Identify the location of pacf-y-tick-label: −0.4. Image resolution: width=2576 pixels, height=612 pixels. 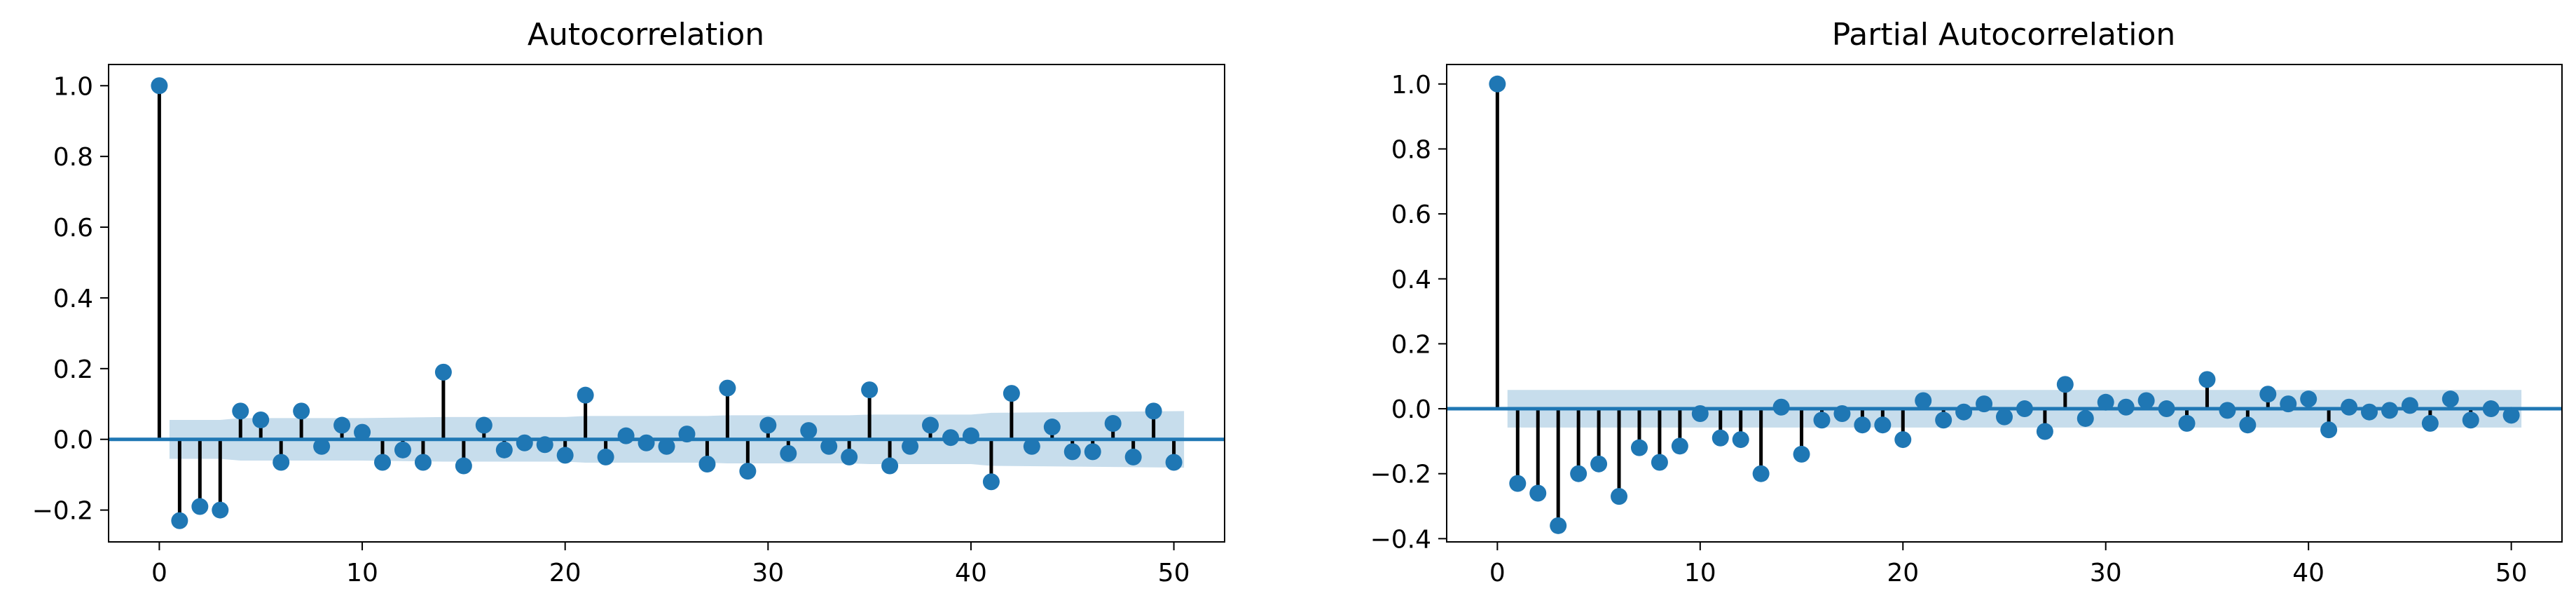
(1400, 539).